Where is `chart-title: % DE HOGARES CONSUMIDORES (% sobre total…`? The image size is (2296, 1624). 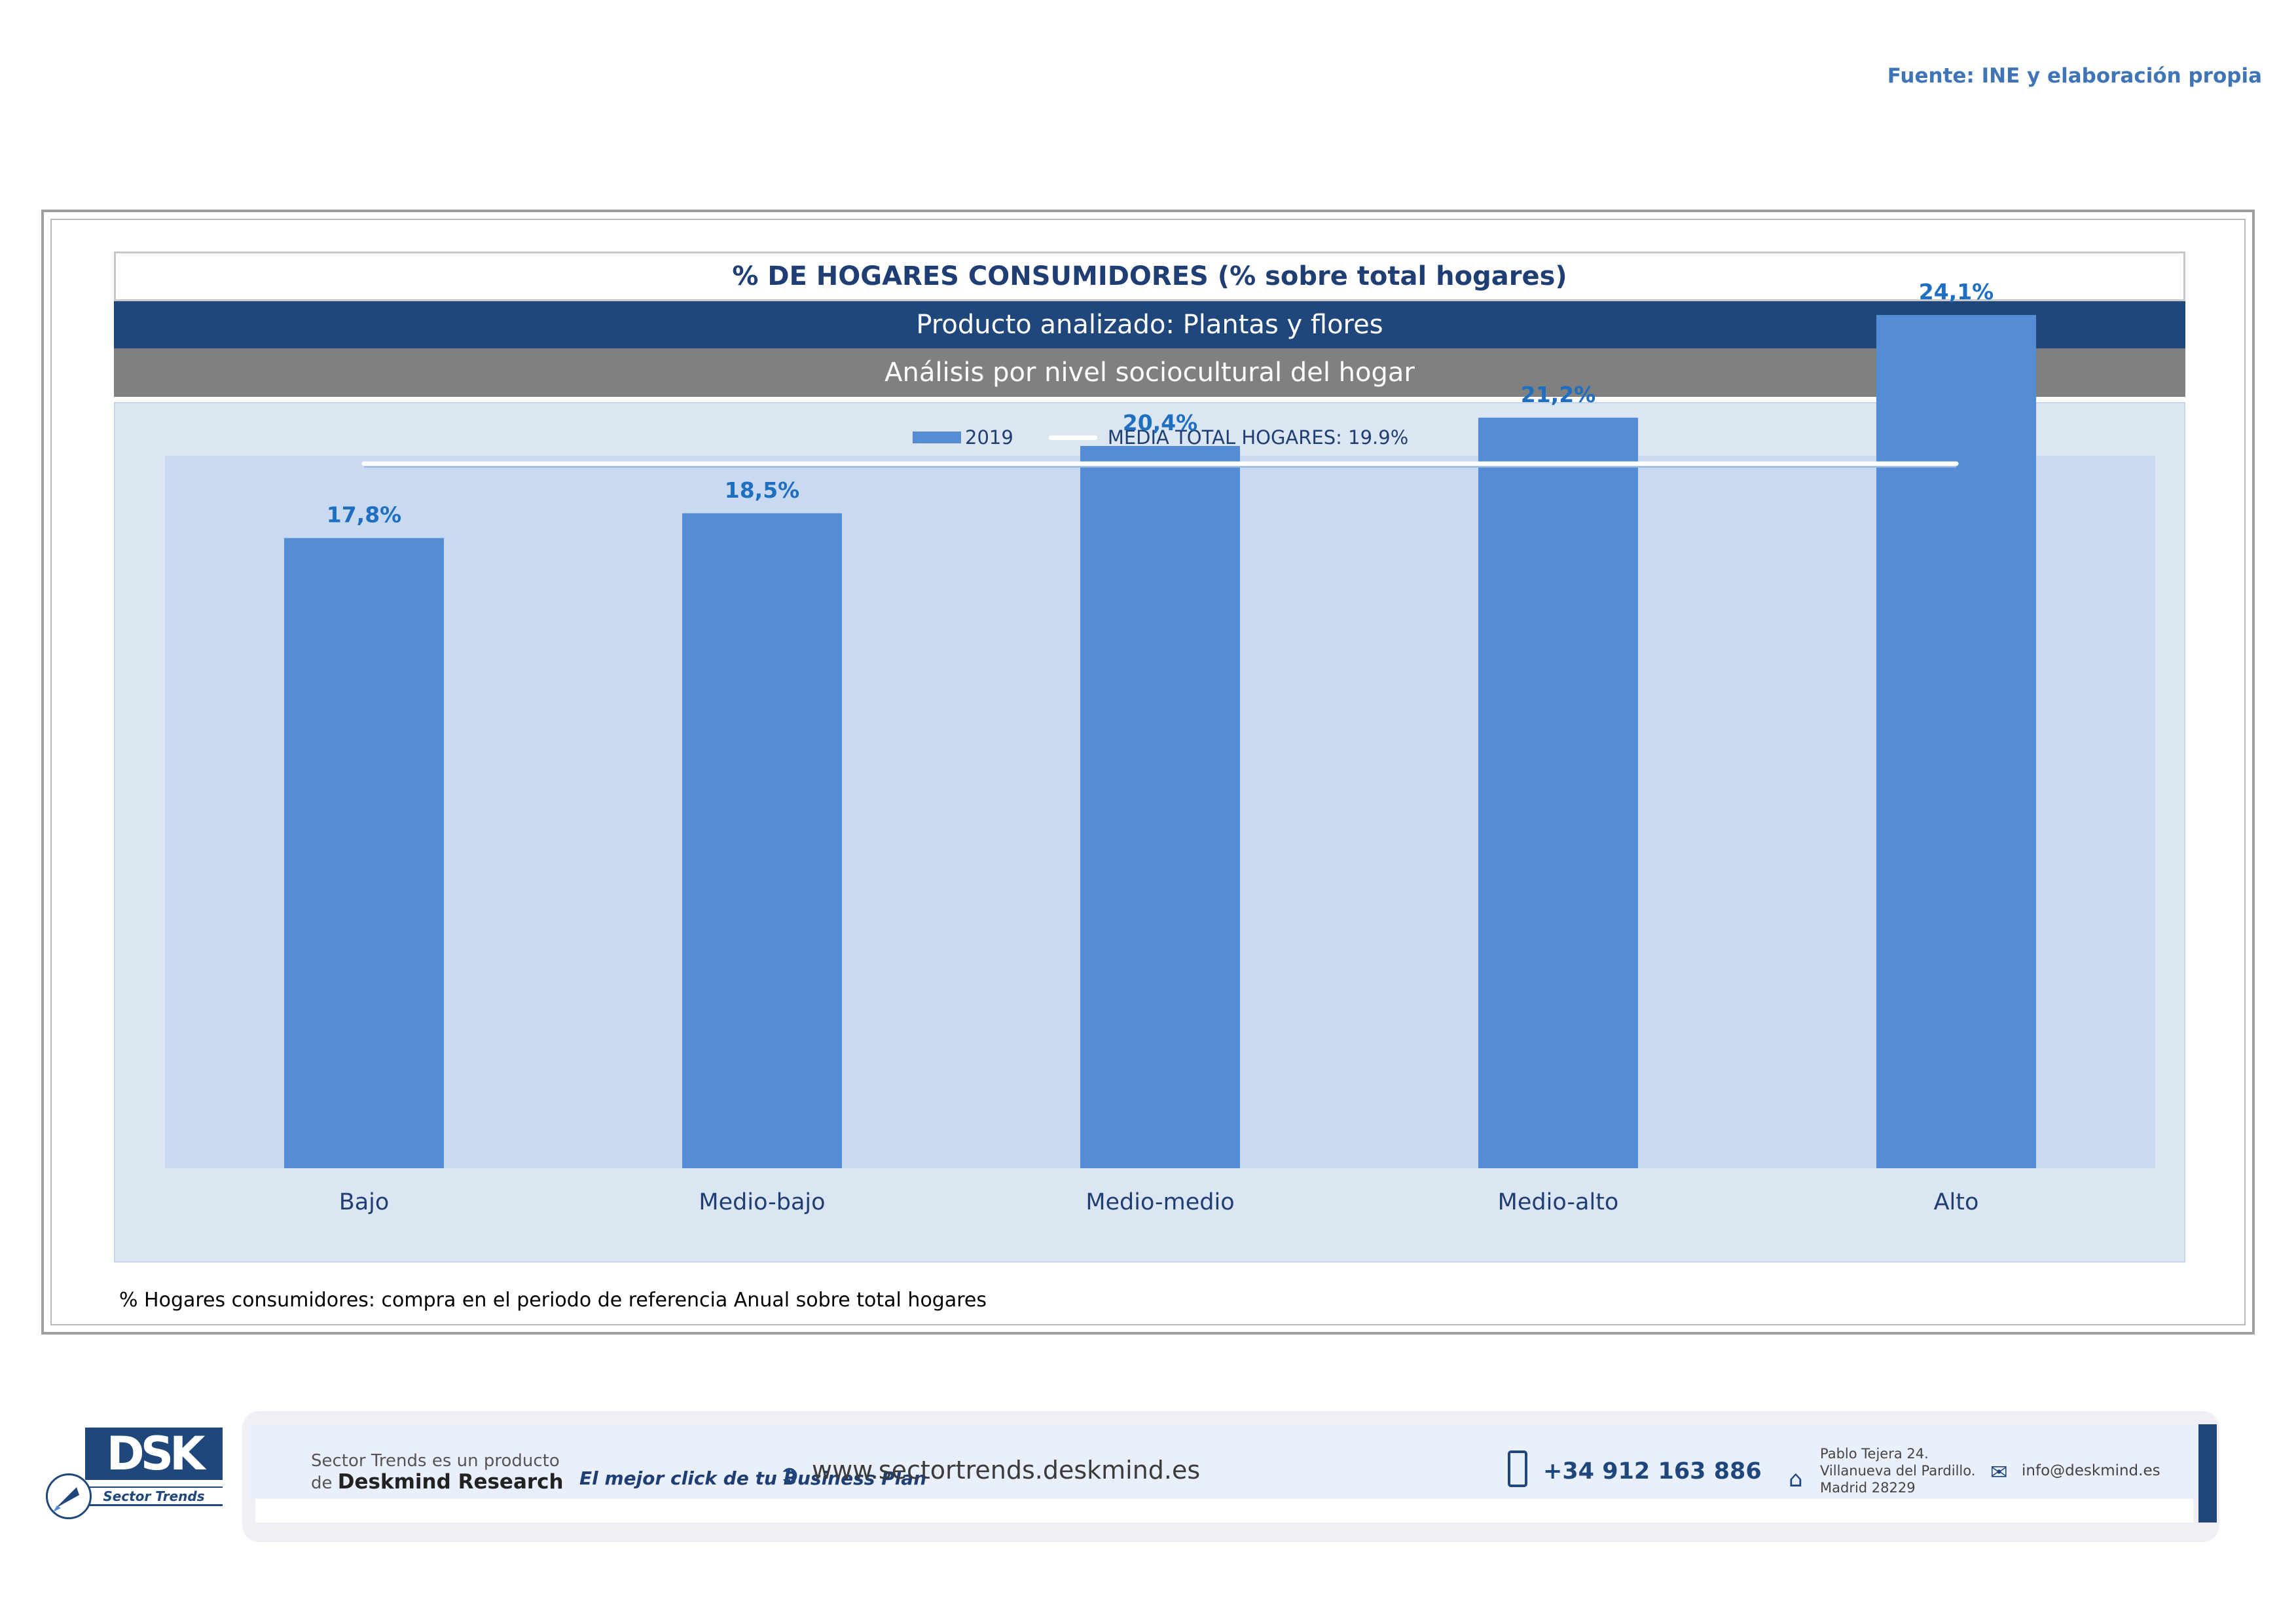 chart-title: % DE HOGARES CONSUMIDORES (% sobre total… is located at coordinates (1149, 276).